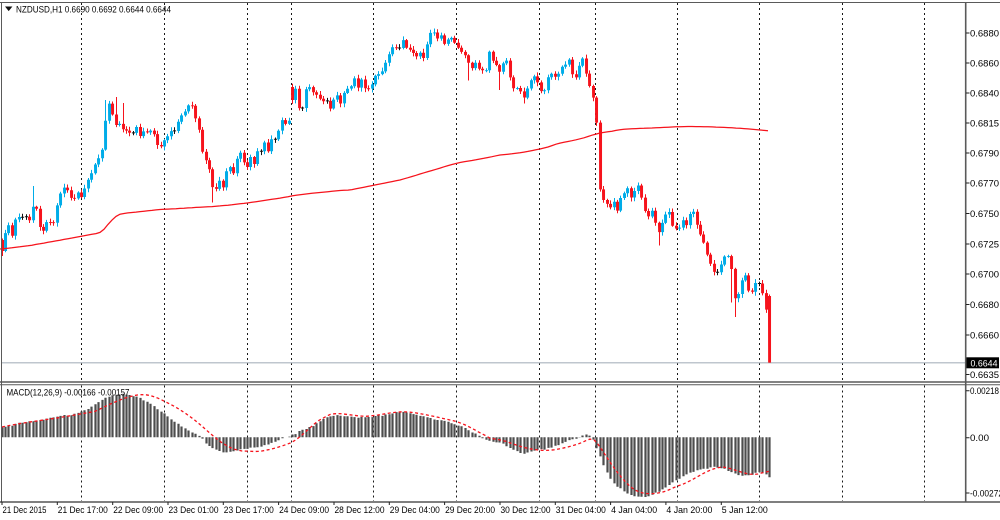 This screenshot has height=520, width=1000. I want to click on svg-text: 0.6680, so click(984, 305).